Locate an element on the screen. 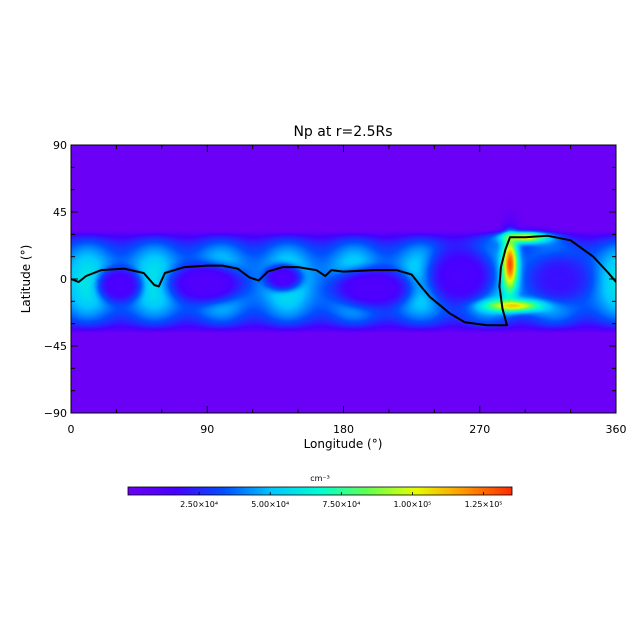 The width and height of the screenshot is (640, 644). y-tick-label: −90 is located at coordinates (55, 413).